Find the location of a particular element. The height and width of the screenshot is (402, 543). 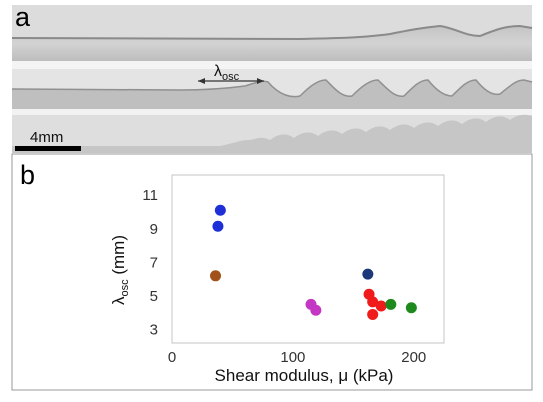

y-tick-label: 3 is located at coordinates (154, 330).